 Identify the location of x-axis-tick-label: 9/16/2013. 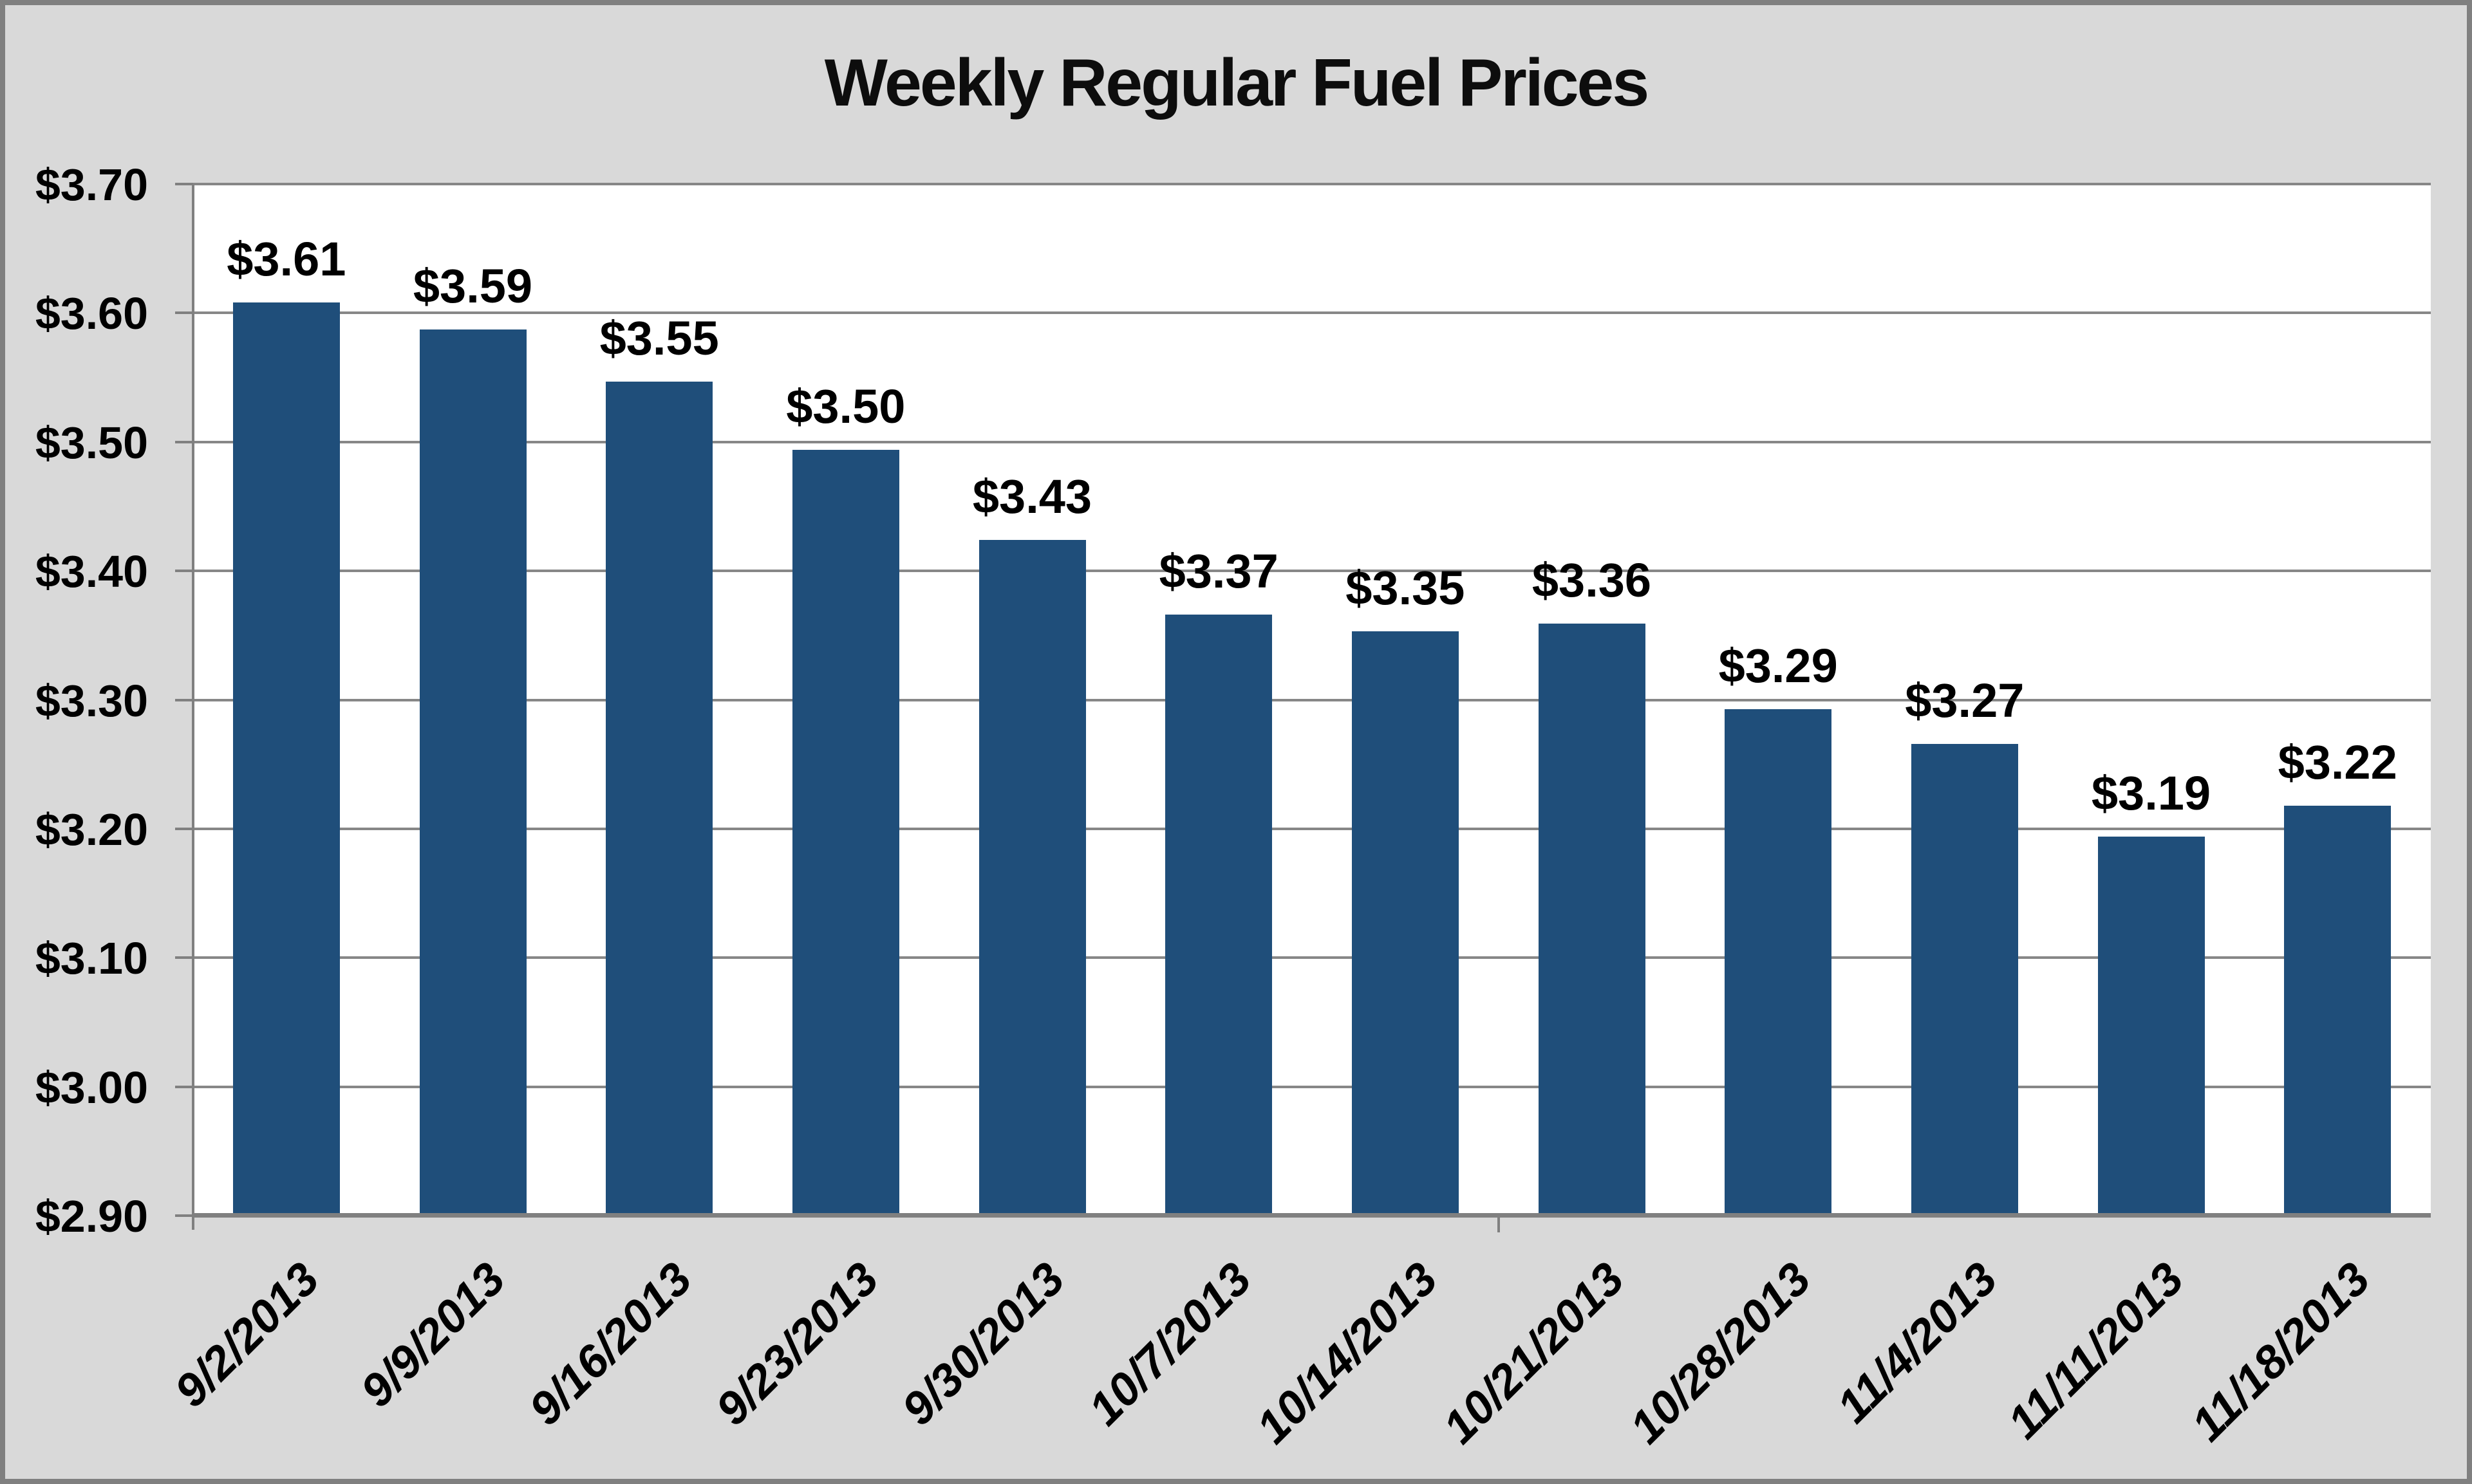
(611, 1344).